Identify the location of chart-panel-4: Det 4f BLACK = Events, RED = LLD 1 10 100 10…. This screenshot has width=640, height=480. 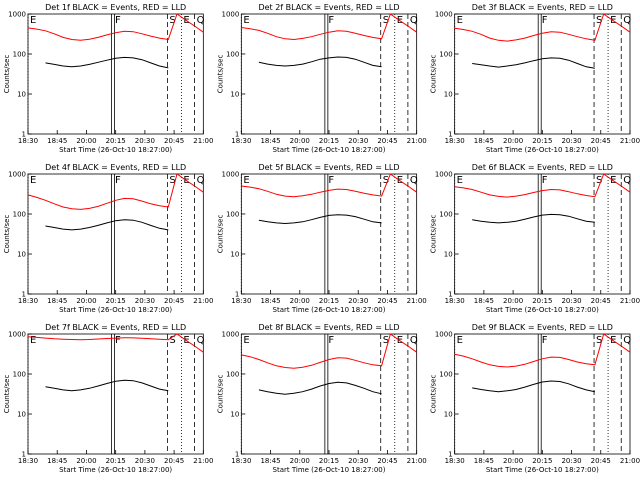
(108, 238).